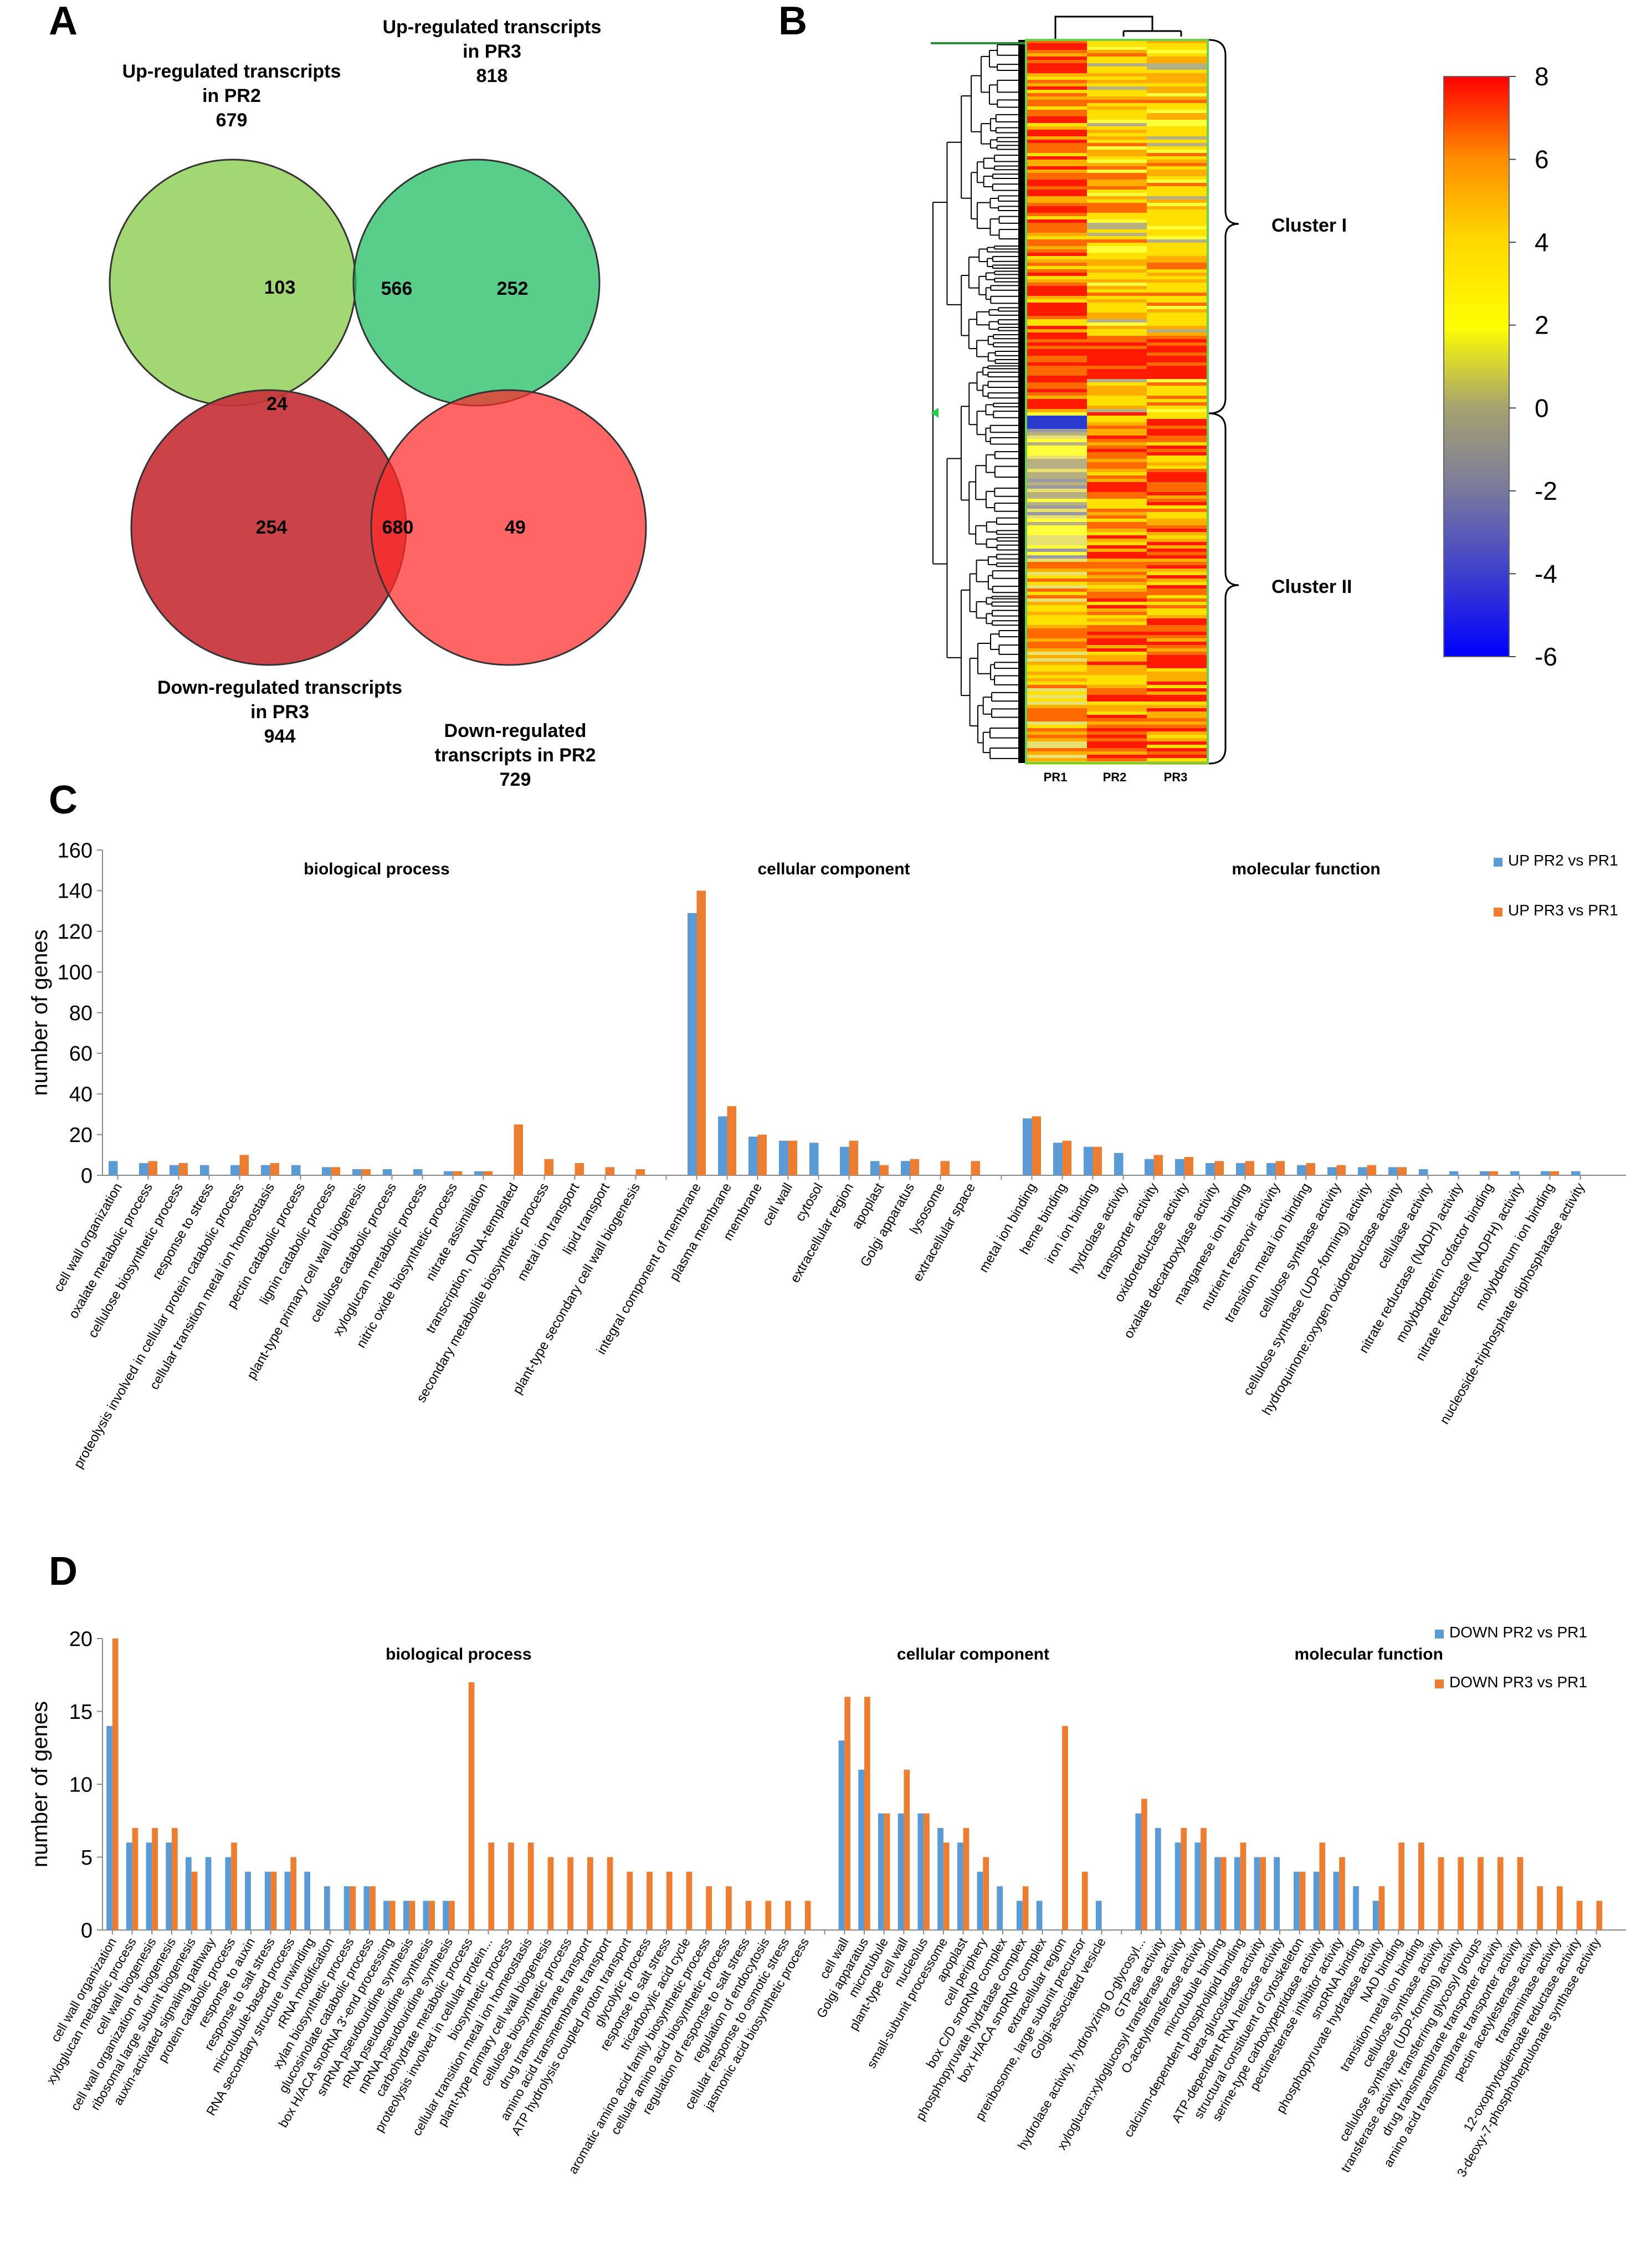 This screenshot has height=2268, width=1636. I want to click on scale-tick-label: -4, so click(1546, 573).